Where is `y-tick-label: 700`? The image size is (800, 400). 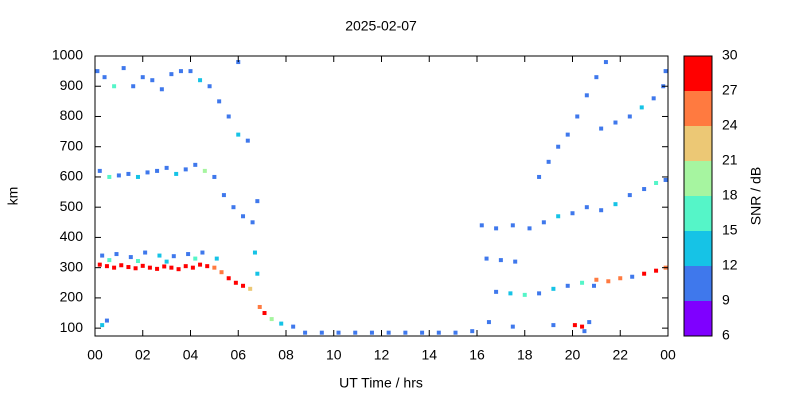
y-tick-label: 700 is located at coordinates (72, 145).